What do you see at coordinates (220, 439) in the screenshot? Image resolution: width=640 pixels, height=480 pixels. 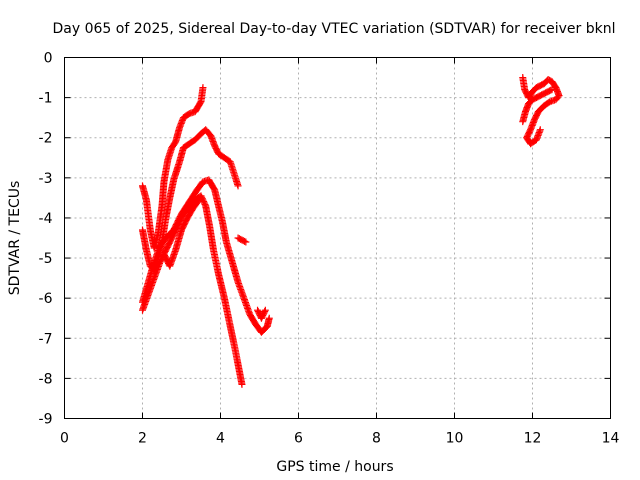 I see `x-tick-label: 4` at bounding box center [220, 439].